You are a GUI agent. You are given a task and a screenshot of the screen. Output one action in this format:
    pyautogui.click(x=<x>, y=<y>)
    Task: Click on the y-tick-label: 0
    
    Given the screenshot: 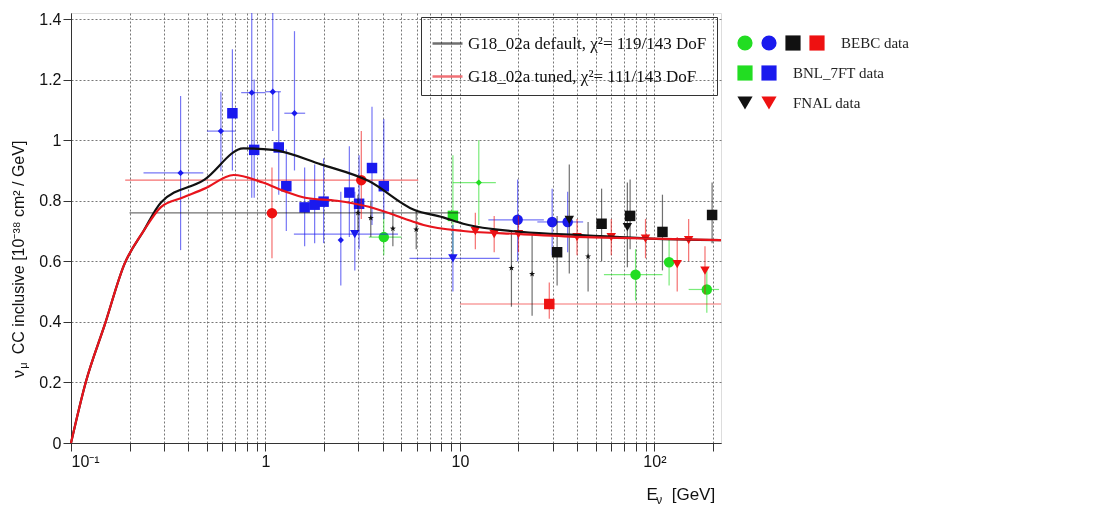 What is the action you would take?
    pyautogui.click(x=57, y=443)
    